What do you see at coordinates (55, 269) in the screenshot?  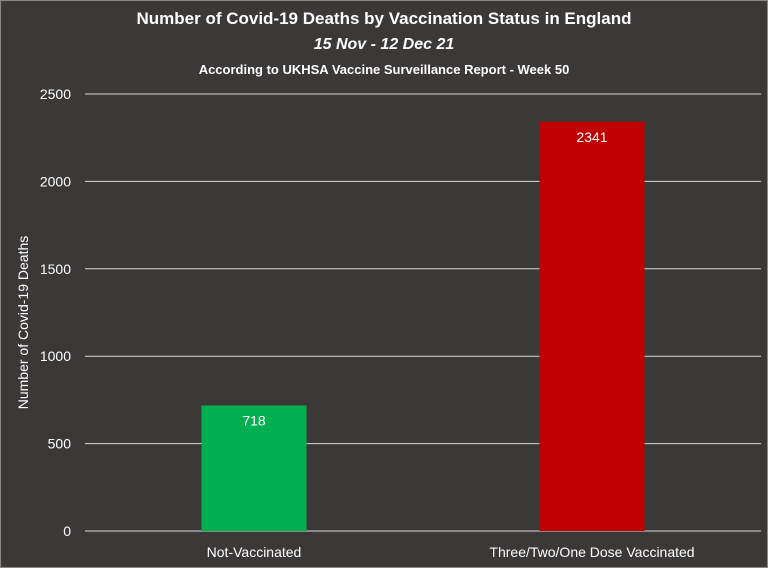 I see `y-tick-label: 1500` at bounding box center [55, 269].